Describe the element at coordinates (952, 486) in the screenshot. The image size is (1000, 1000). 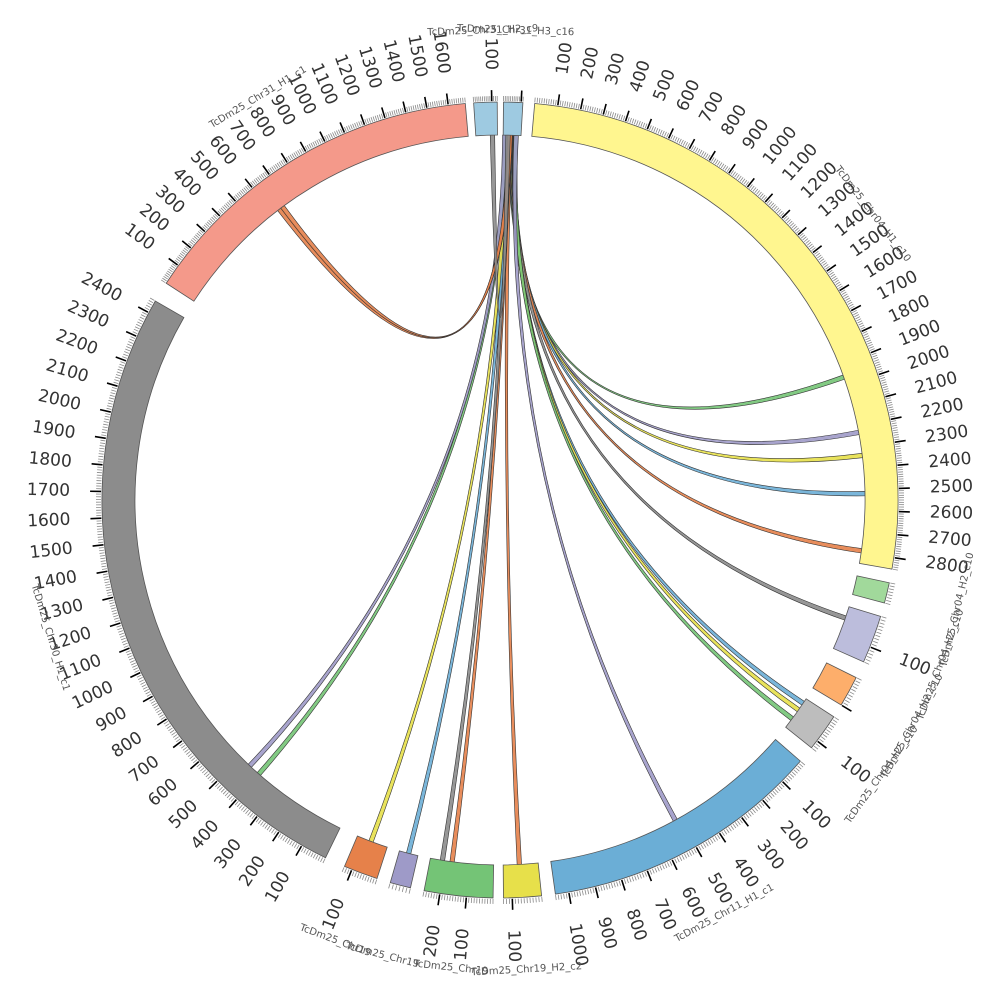
I see `tick-label: 2500` at that location.